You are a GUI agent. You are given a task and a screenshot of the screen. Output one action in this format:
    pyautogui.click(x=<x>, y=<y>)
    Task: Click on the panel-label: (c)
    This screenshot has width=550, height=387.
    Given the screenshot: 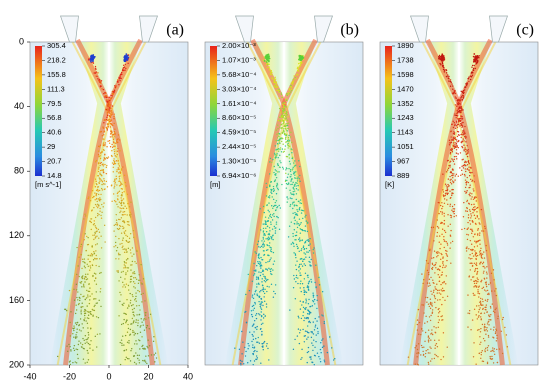 What is the action you would take?
    pyautogui.click(x=525, y=30)
    